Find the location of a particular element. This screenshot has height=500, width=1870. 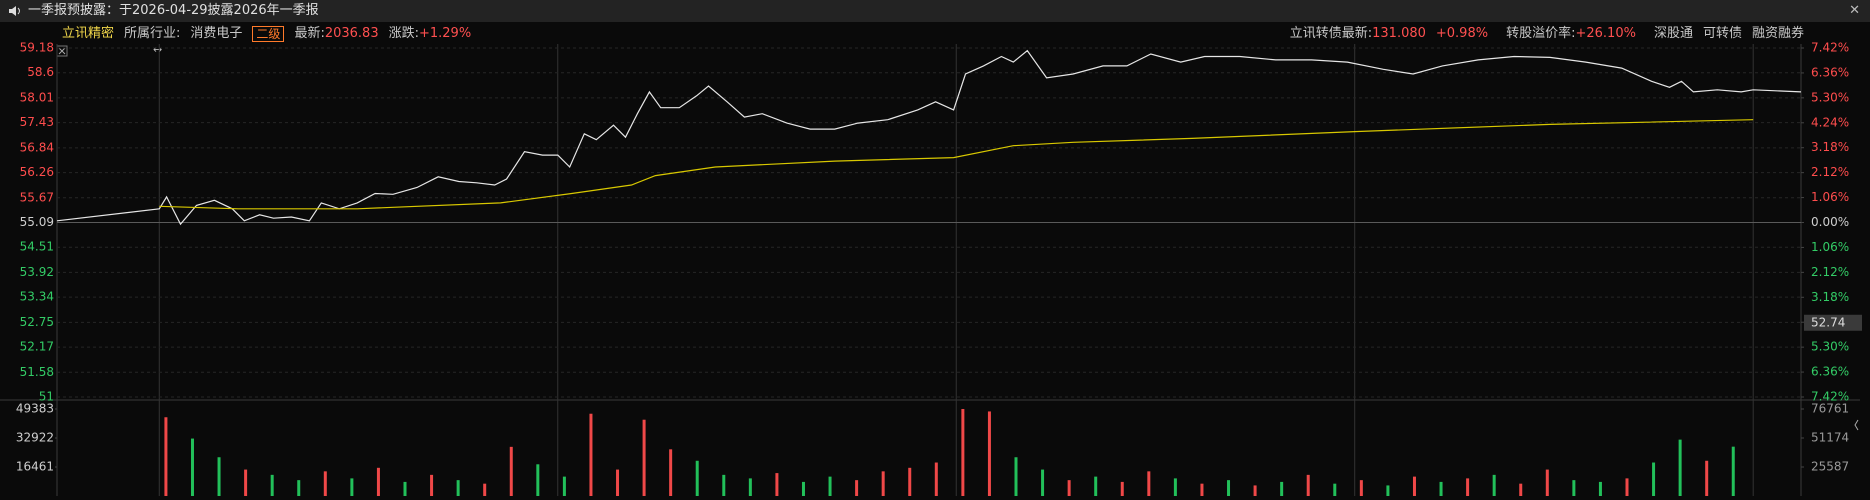

latest-label: 最新: is located at coordinates (309, 33).